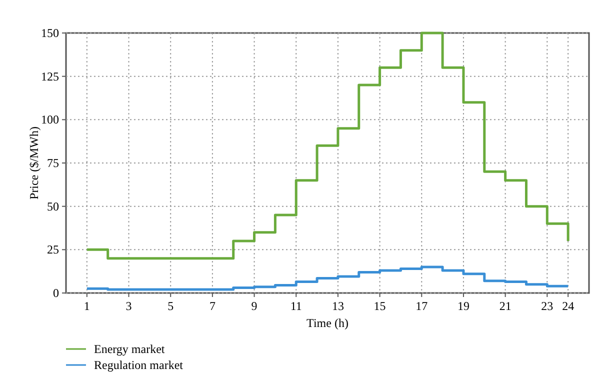 The width and height of the screenshot is (600, 379). Describe the element at coordinates (327, 323) in the screenshot. I see `x-axis-title: Time (h)` at that location.